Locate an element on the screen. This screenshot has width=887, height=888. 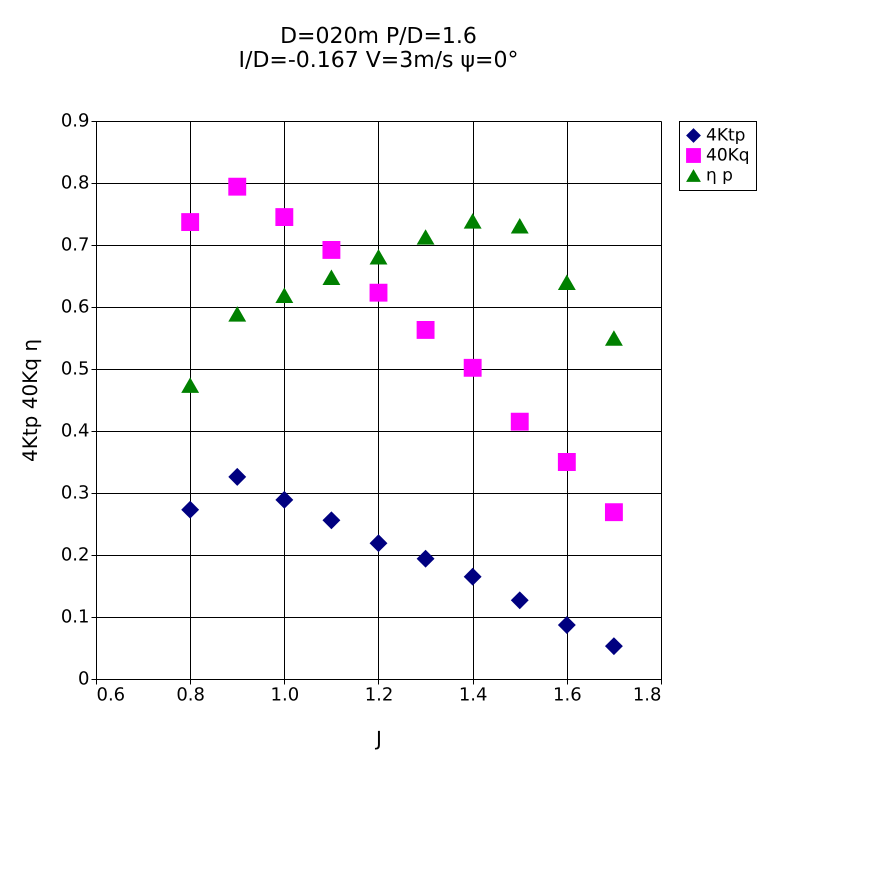
x-axis-title: J is located at coordinates (378, 738).